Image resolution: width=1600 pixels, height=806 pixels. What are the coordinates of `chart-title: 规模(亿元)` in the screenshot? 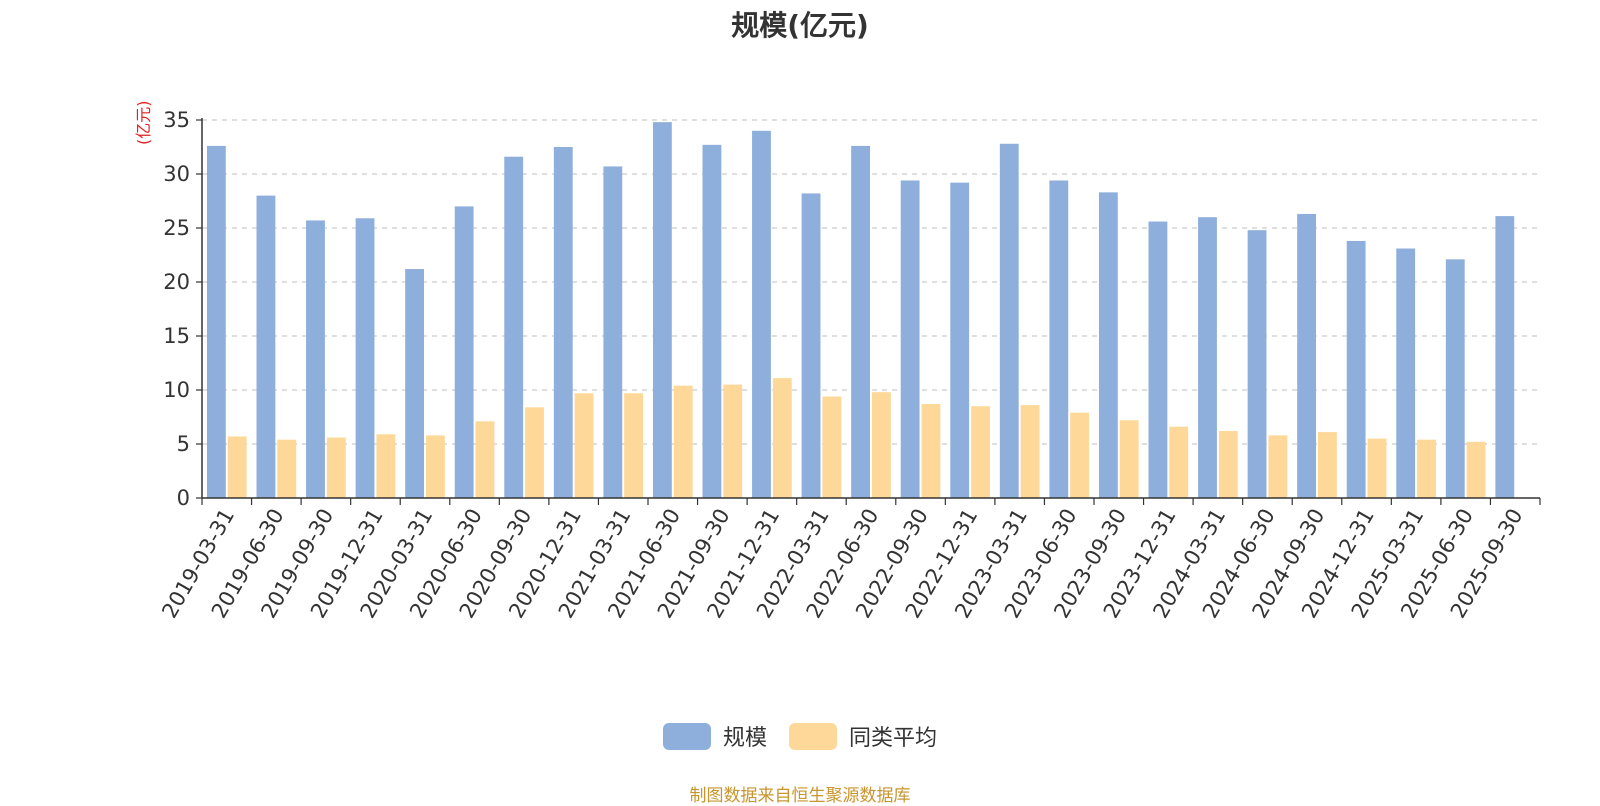 It's located at (800, 25).